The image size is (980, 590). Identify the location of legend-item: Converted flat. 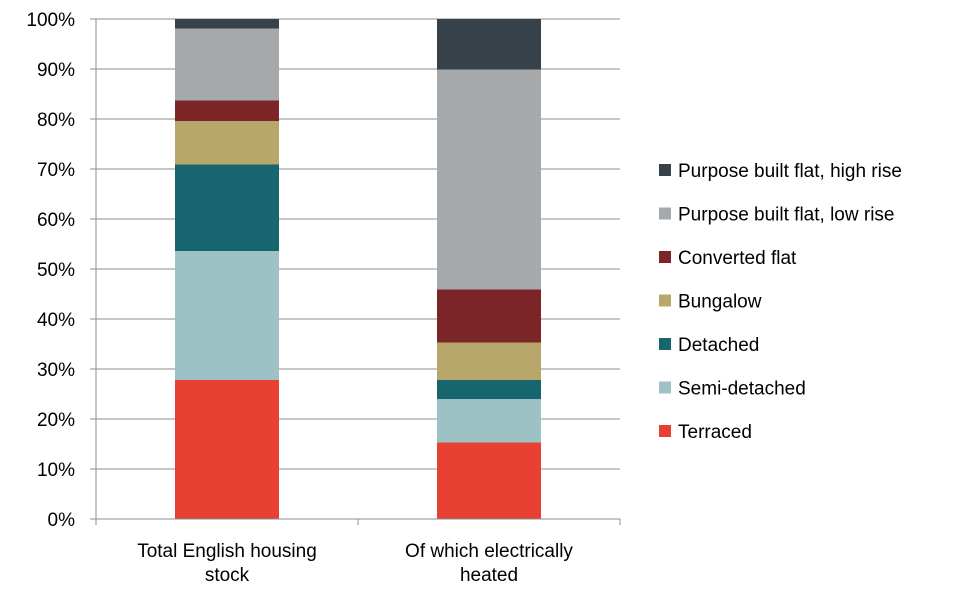
(728, 258).